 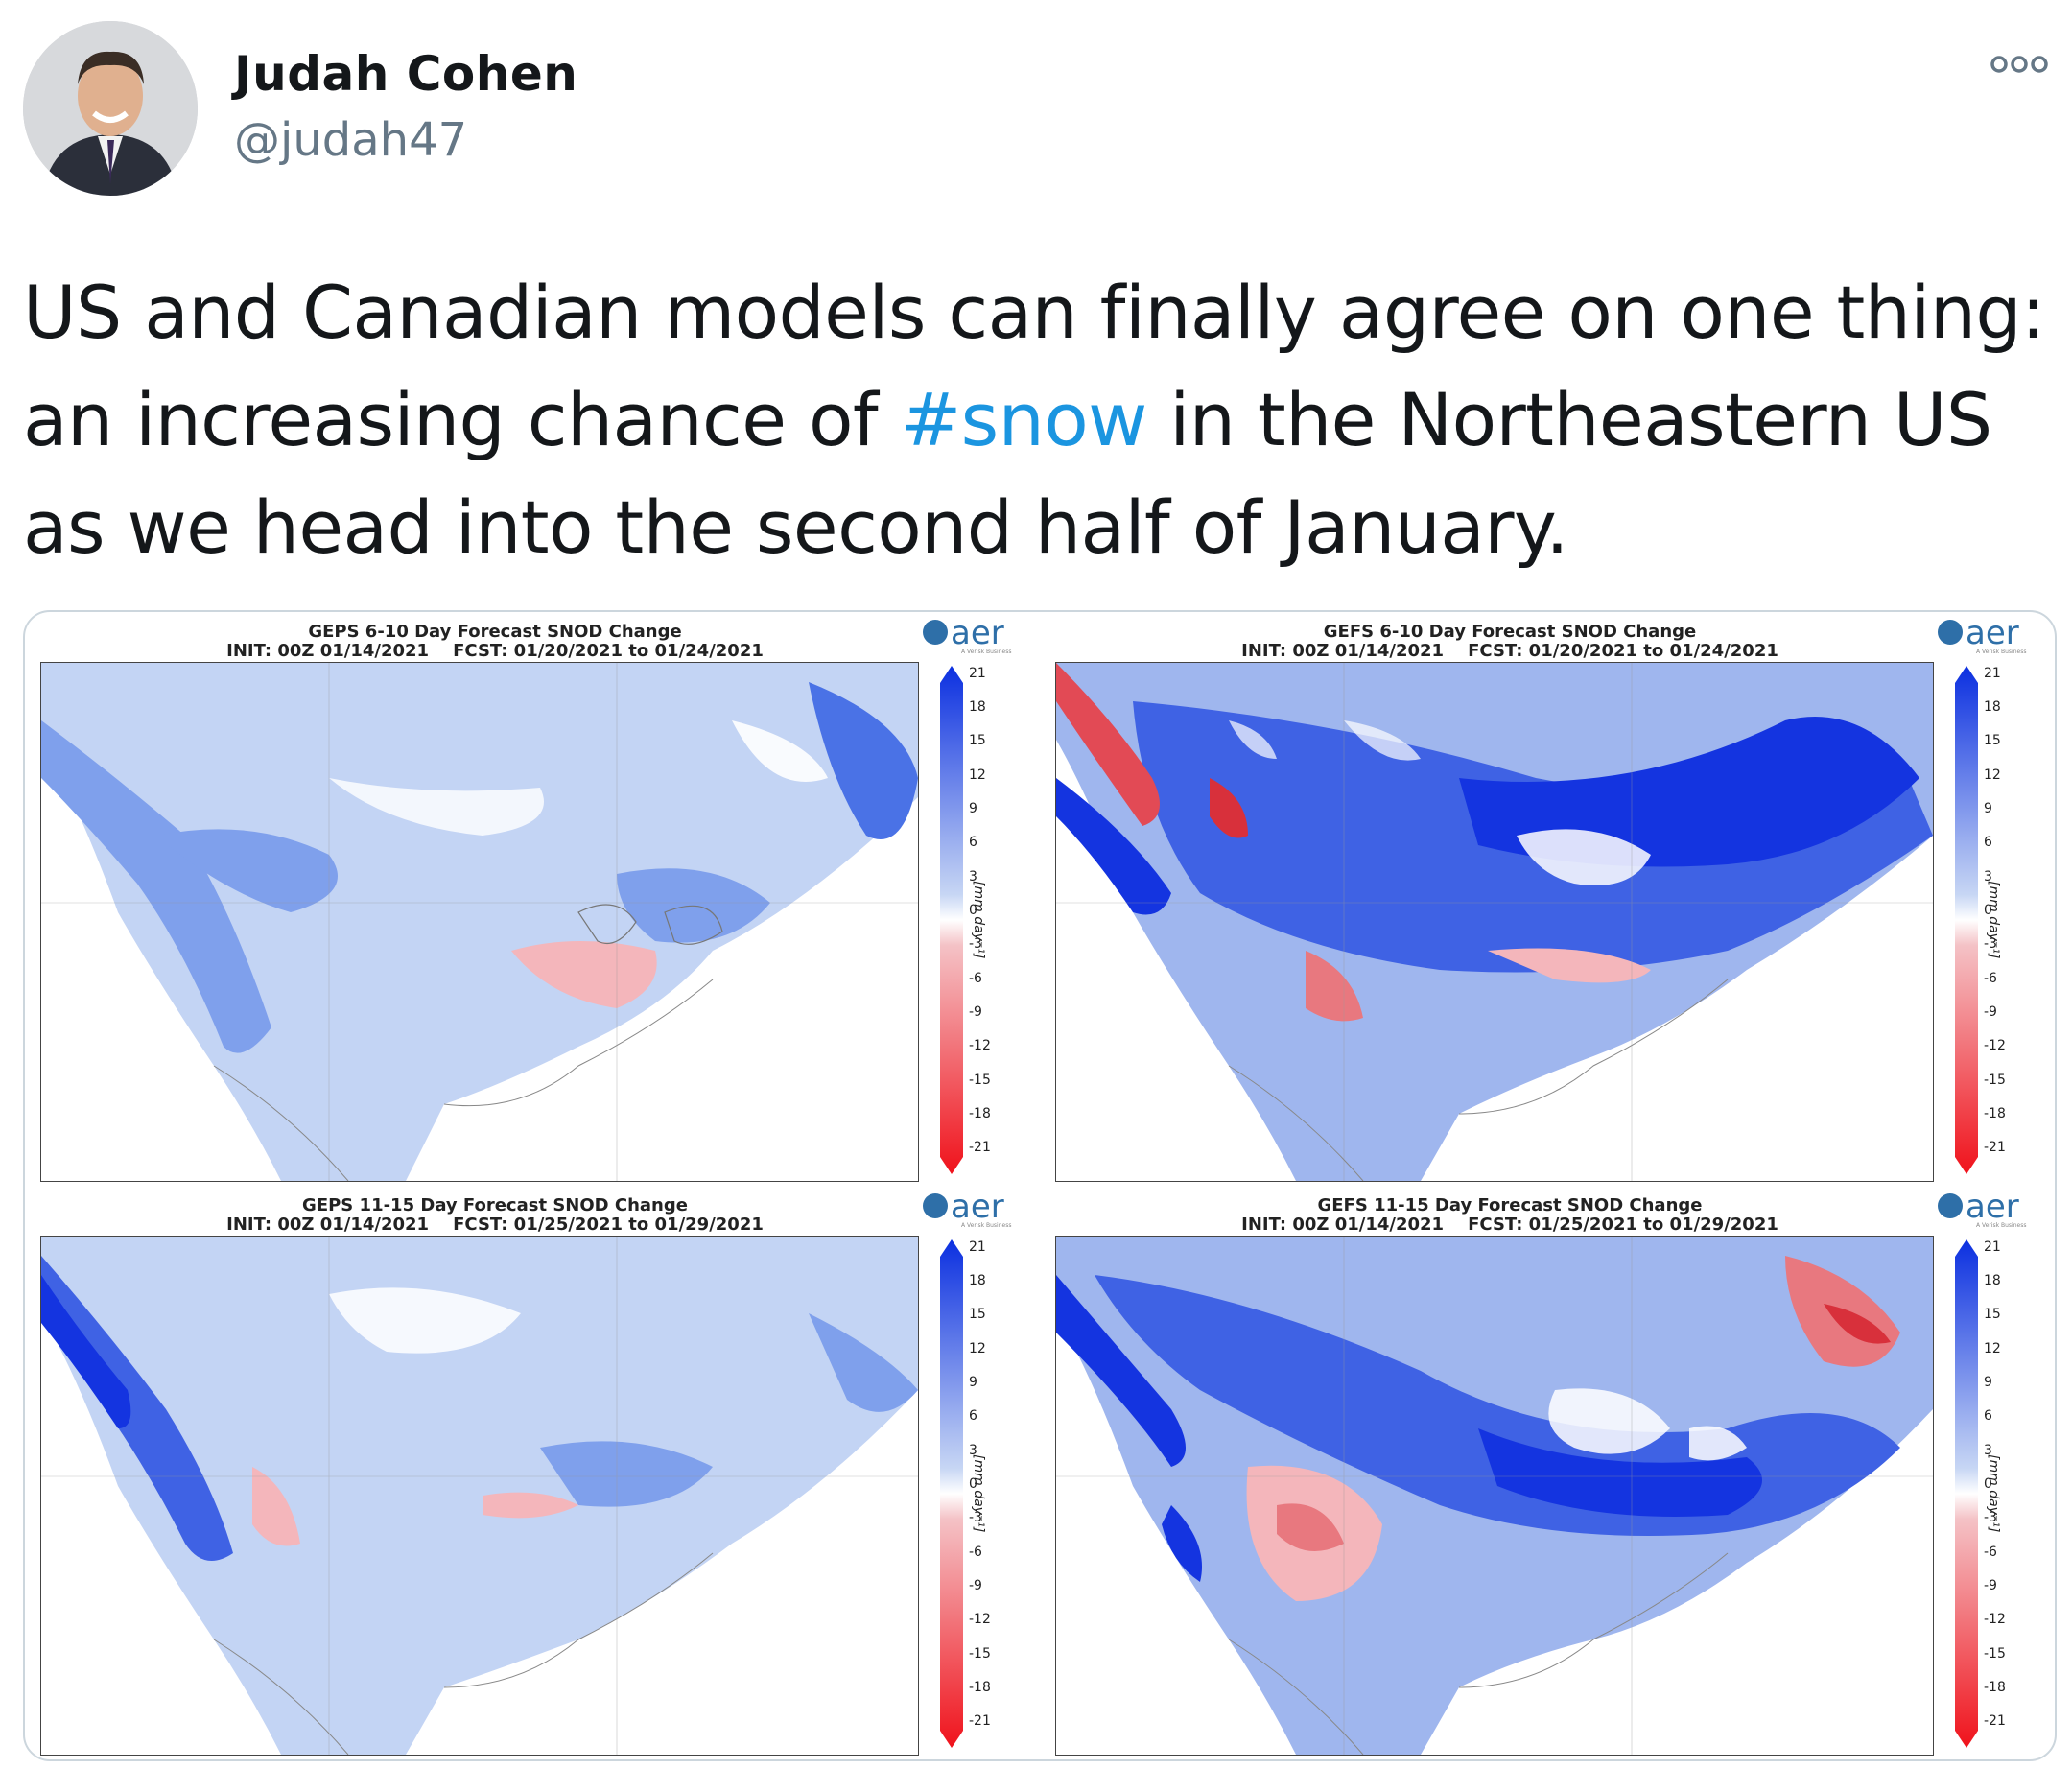 What do you see at coordinates (351, 140) in the screenshot?
I see `author-handle: @judah47` at bounding box center [351, 140].